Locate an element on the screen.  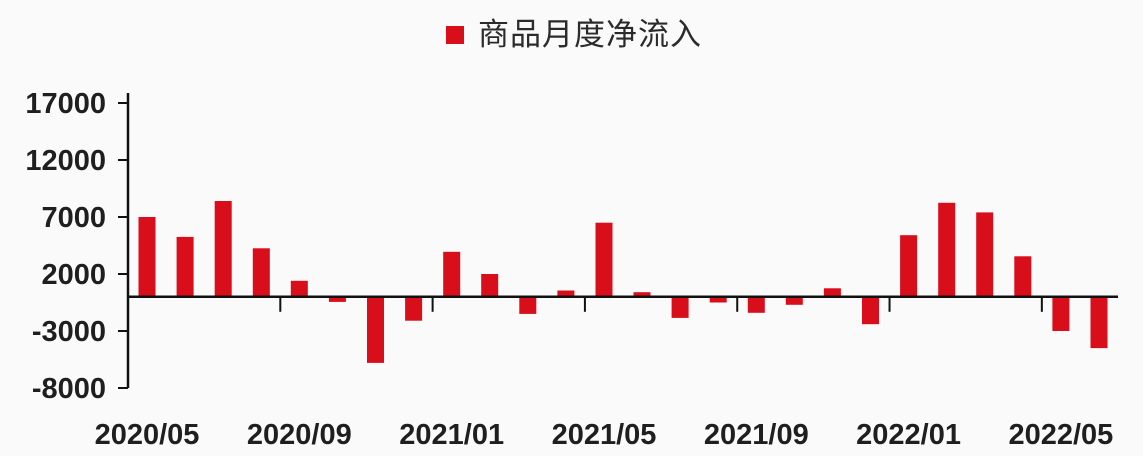
bar-2020/07 is located at coordinates (223, 249).